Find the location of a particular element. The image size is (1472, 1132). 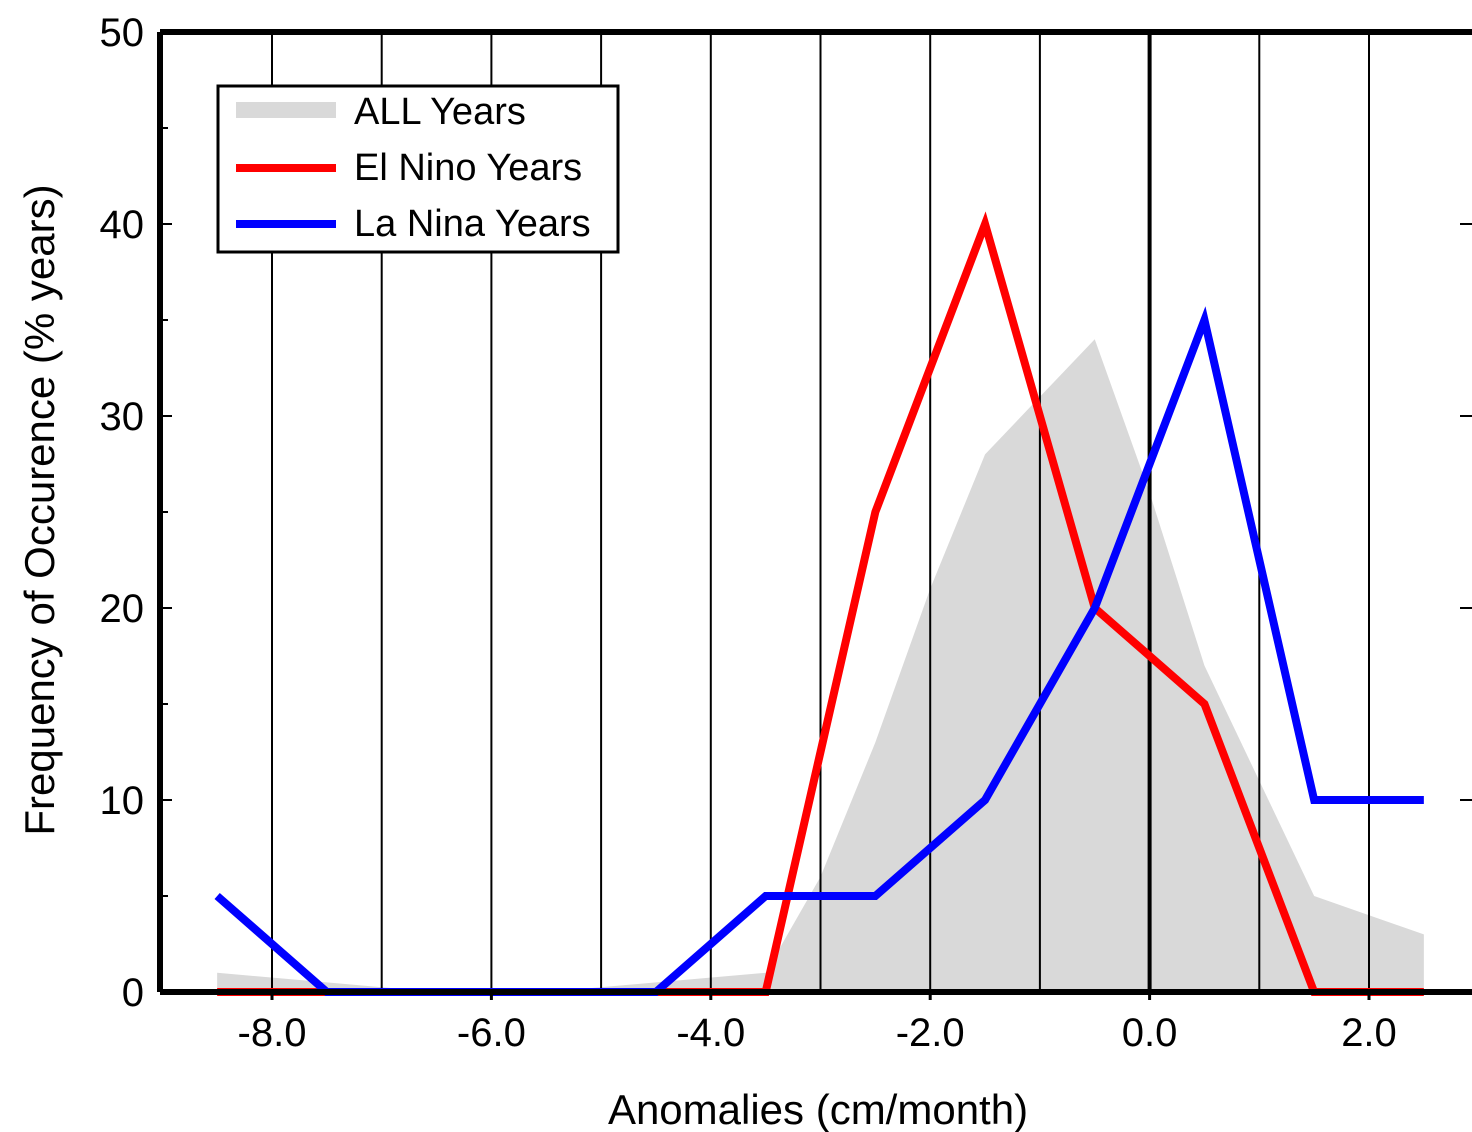

legend-label-all-years: ALL Years is located at coordinates (440, 112).